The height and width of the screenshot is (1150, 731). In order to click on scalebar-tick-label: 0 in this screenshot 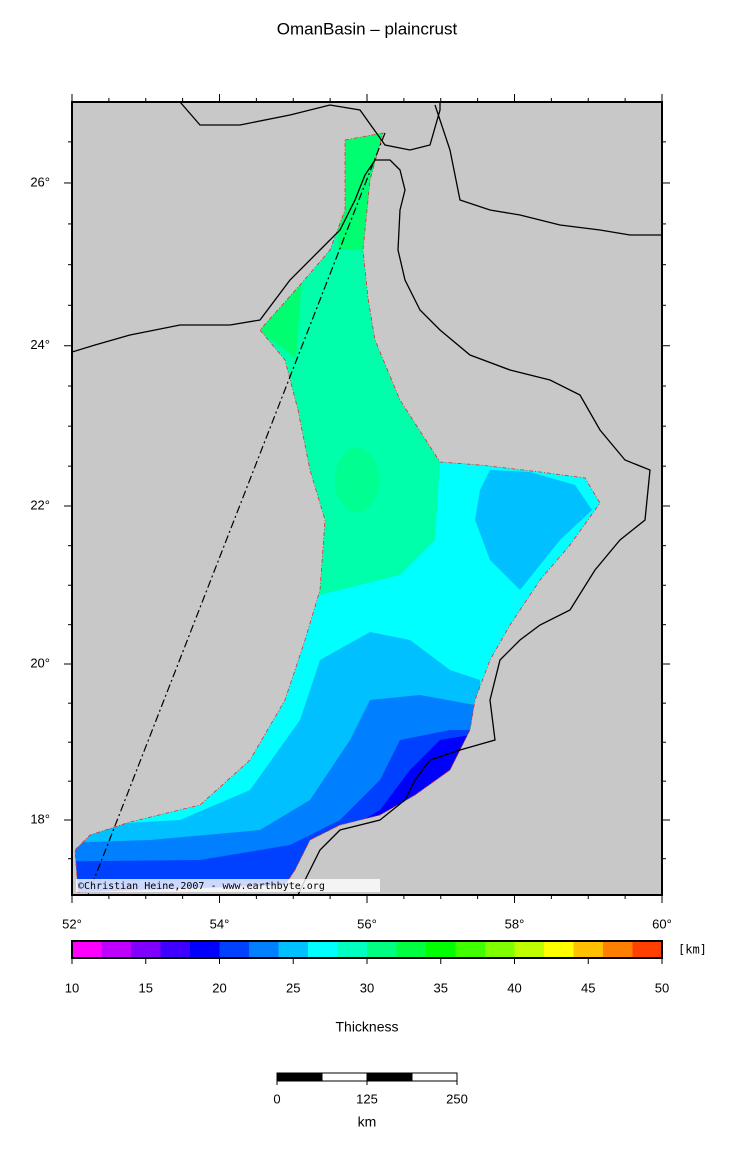, I will do `click(276, 1098)`.